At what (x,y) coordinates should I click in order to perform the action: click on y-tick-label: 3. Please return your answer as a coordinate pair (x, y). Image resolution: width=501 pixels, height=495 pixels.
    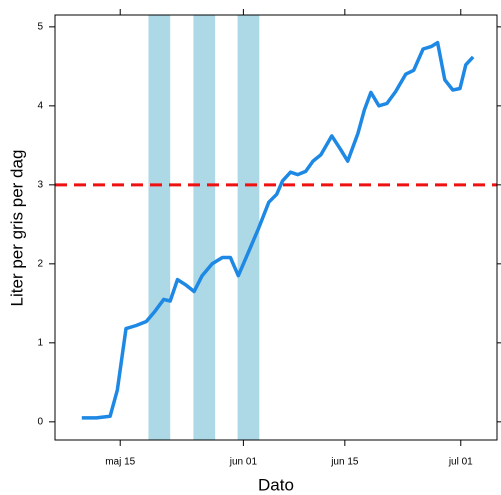
    Looking at the image, I should click on (40, 184).